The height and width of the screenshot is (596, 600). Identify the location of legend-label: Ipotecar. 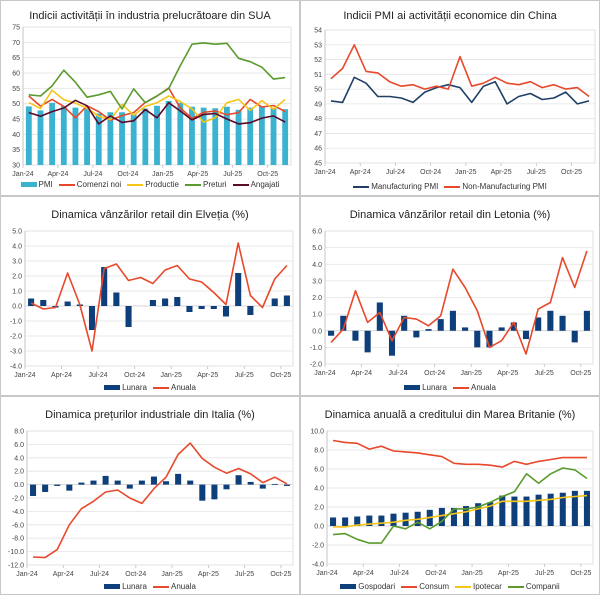
(487, 586).